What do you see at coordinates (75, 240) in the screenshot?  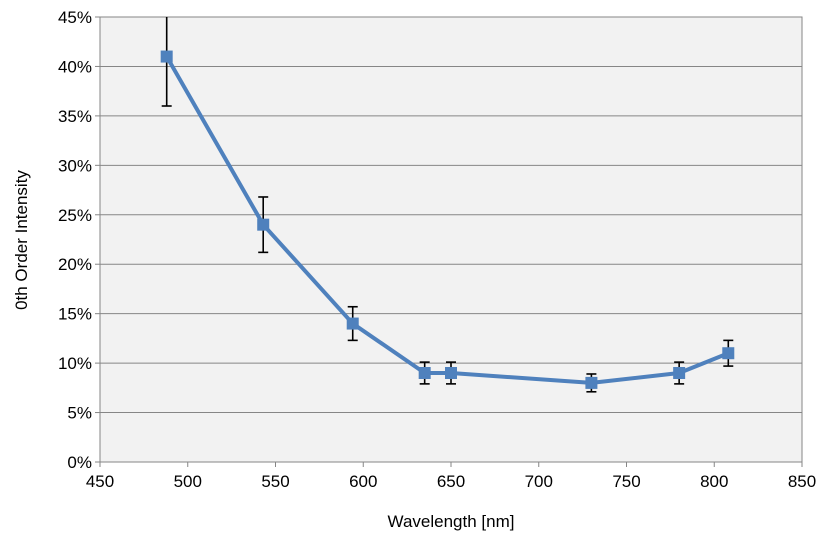 I see `y-axis-tick-labels: 0% 5% 10% 15% 20% 25% 30% 35% 40% 45%` at bounding box center [75, 240].